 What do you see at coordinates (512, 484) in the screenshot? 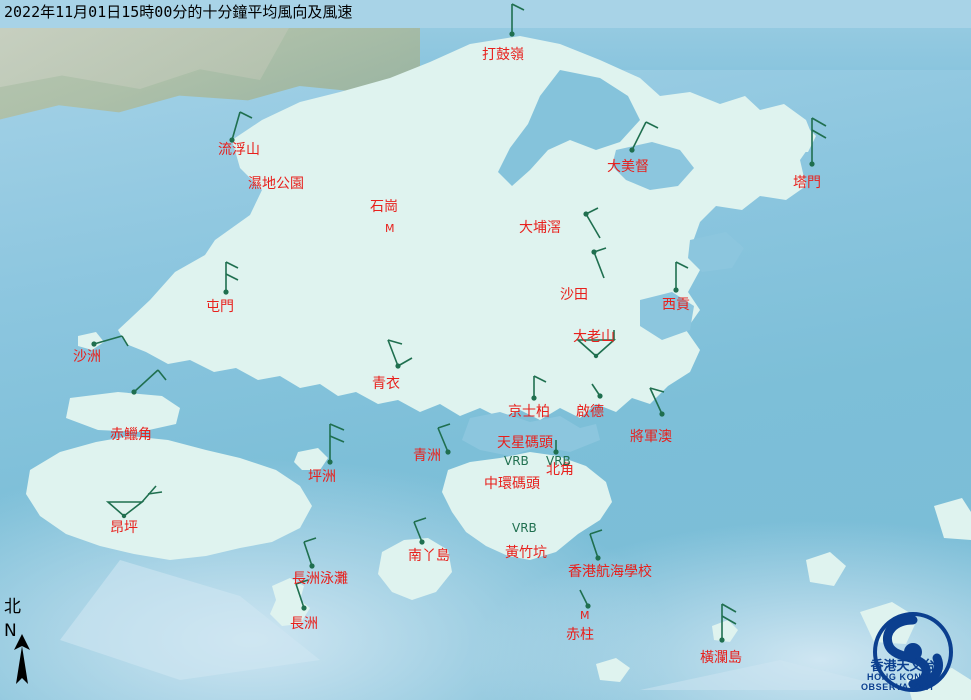
I see `station-label-central-pier: 中環碼頭` at bounding box center [512, 484].